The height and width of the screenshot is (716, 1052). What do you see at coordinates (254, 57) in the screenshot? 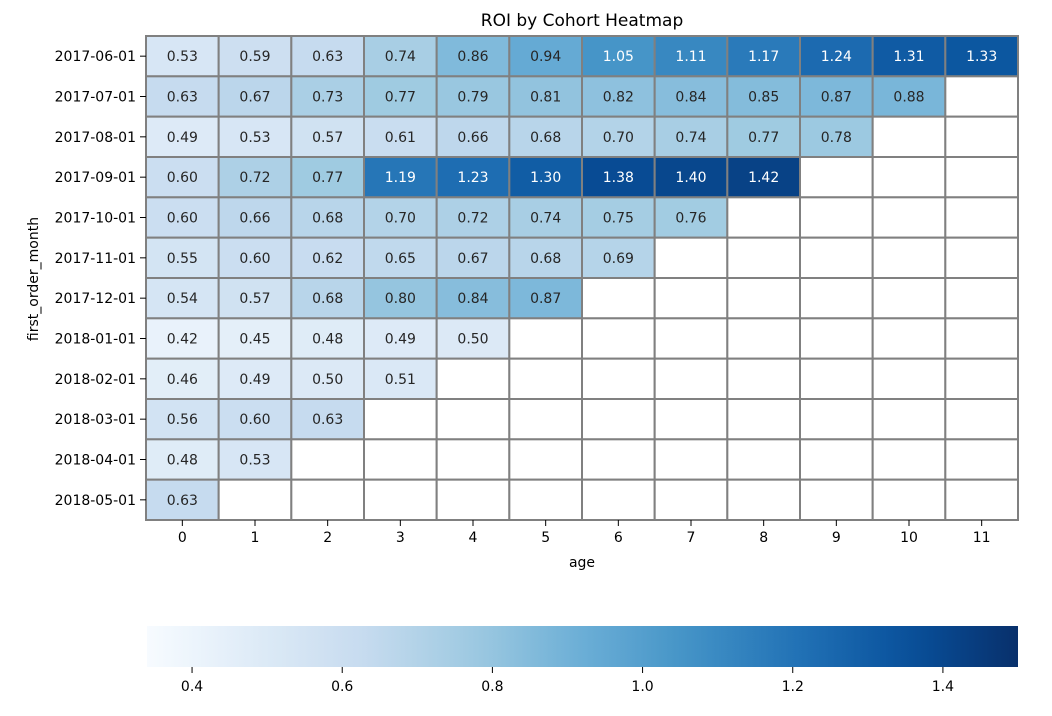
I see `heatmap-cell-label: 0.59` at bounding box center [254, 57].